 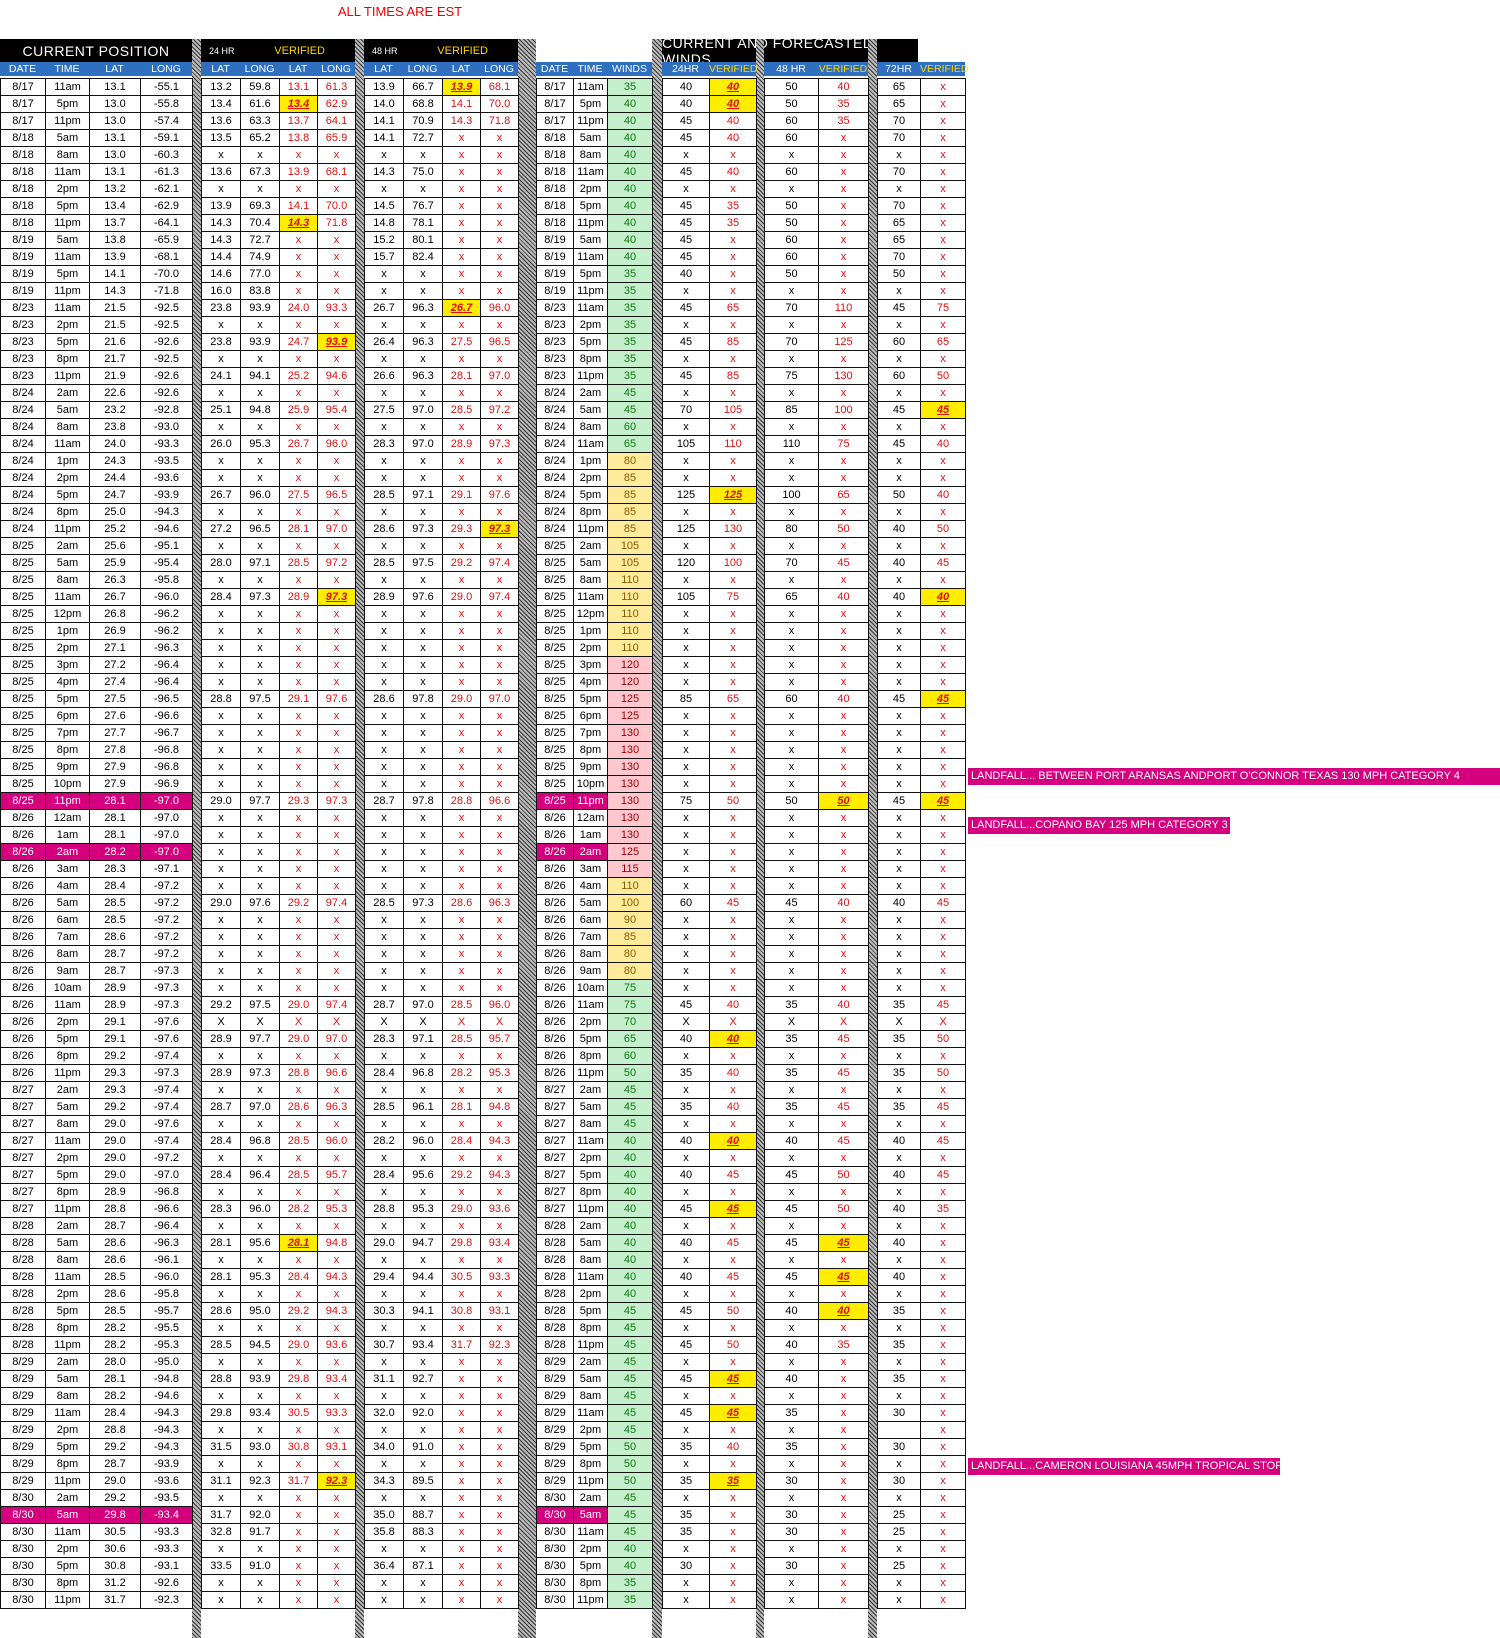 What do you see at coordinates (709, 104) in the screenshot?
I see `table-row: 40 40` at bounding box center [709, 104].